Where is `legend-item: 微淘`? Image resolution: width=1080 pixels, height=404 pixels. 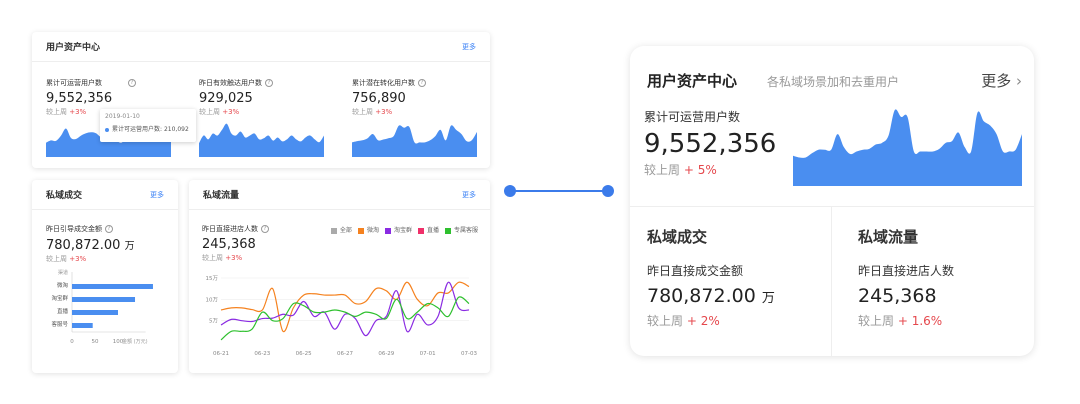 legend-item: 微淘 is located at coordinates (368, 229).